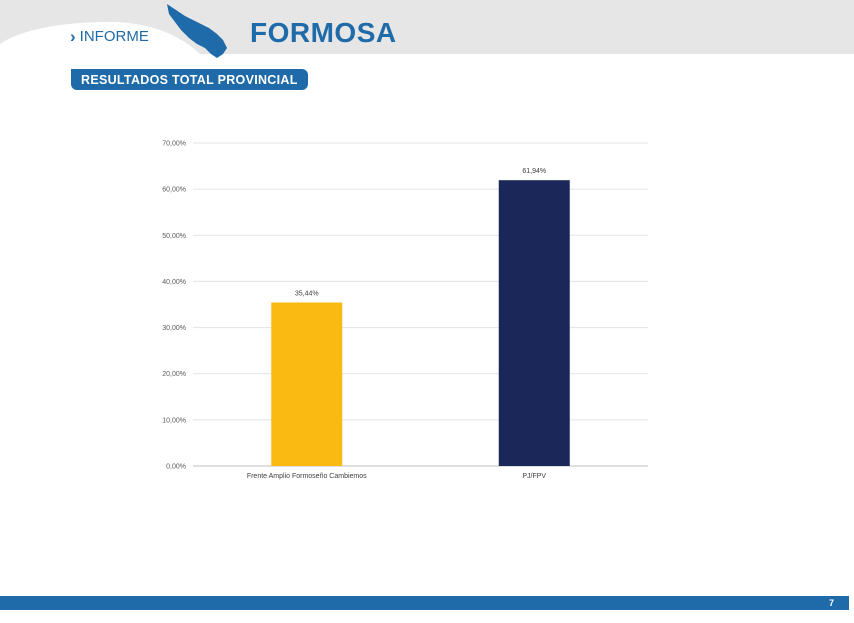 The image size is (854, 623). Describe the element at coordinates (174, 374) in the screenshot. I see `y-tick-label: 20,00%` at that location.